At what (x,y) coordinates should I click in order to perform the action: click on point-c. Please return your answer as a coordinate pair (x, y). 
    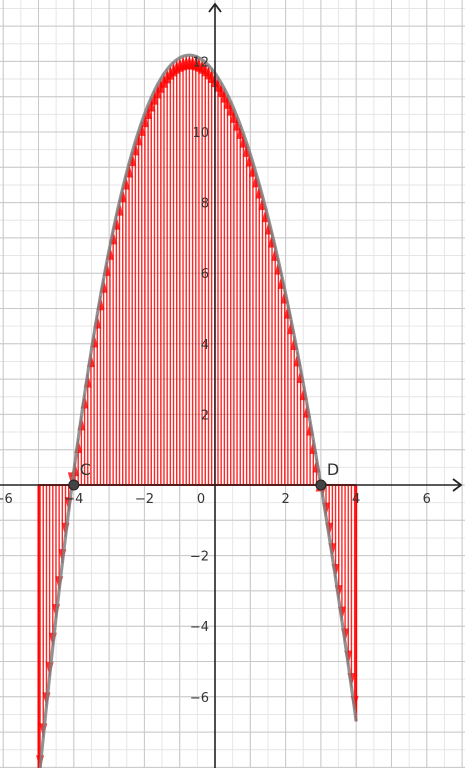
    Looking at the image, I should click on (74, 485).